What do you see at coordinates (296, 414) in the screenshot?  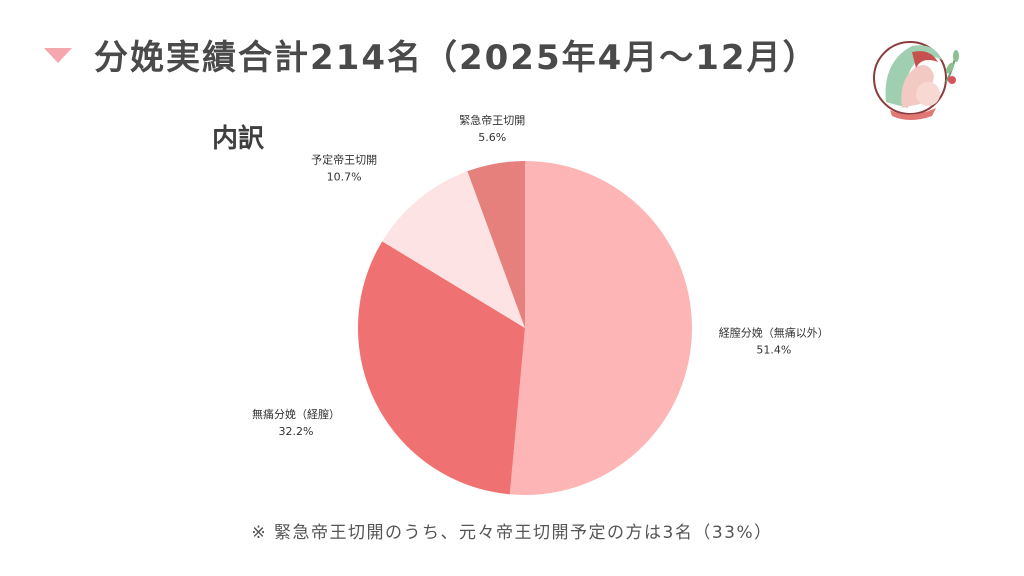 I see `slice-label: 無痛分娩（経膣）` at bounding box center [296, 414].